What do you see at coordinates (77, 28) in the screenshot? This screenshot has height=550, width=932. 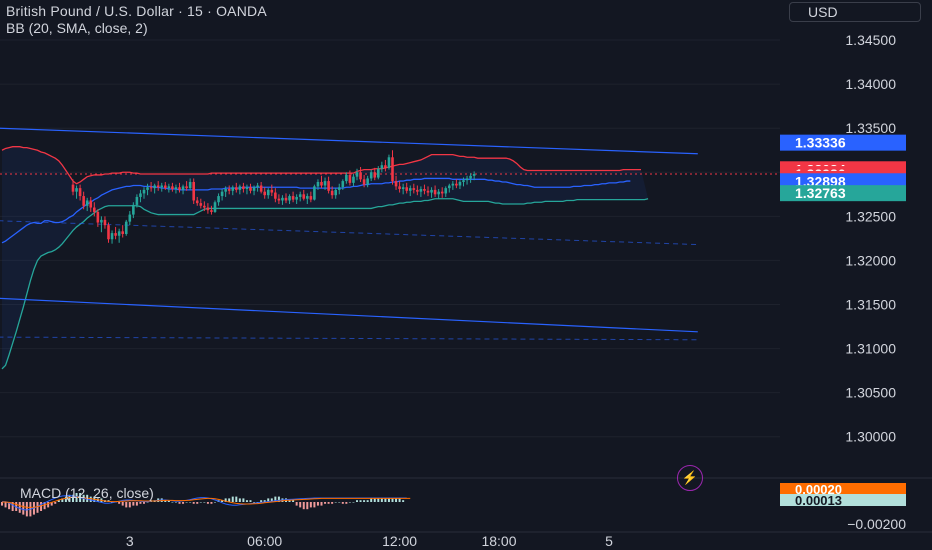 I see `bollinger-legend: BB (20, SMA, close, 2)` at bounding box center [77, 28].